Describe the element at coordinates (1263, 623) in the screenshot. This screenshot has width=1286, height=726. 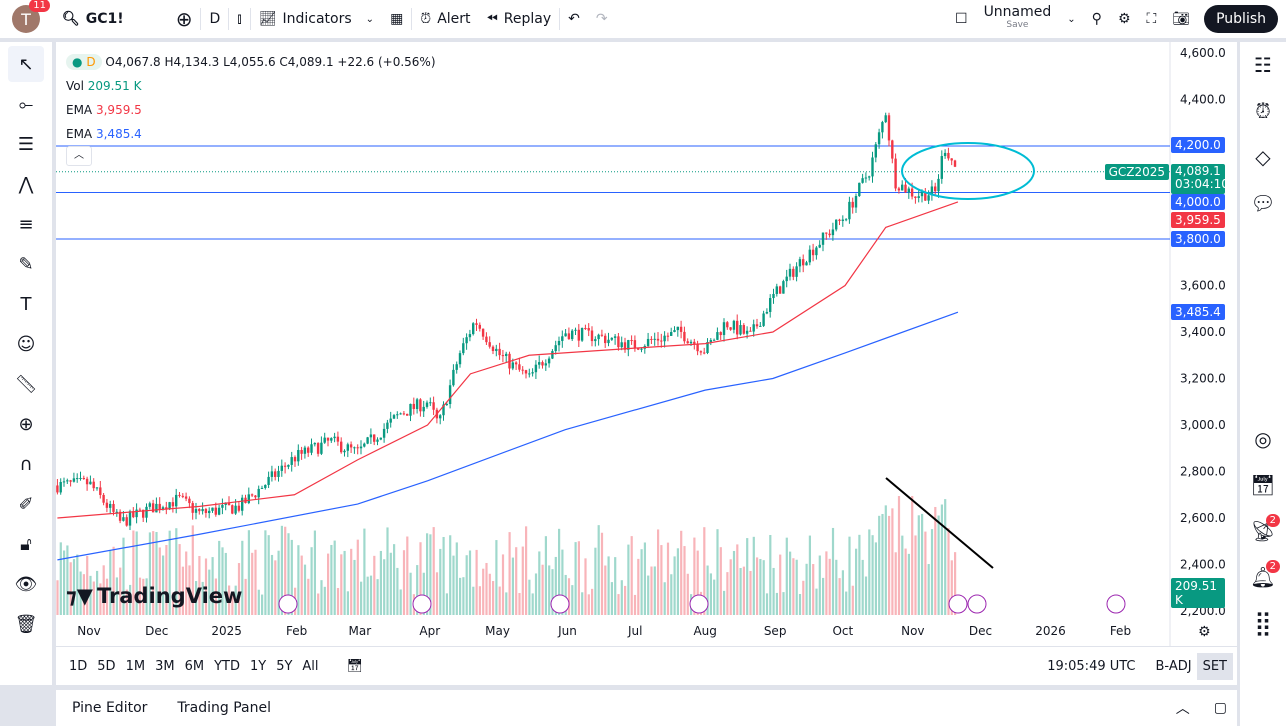
I see `apps-icon: ⣿` at that location.